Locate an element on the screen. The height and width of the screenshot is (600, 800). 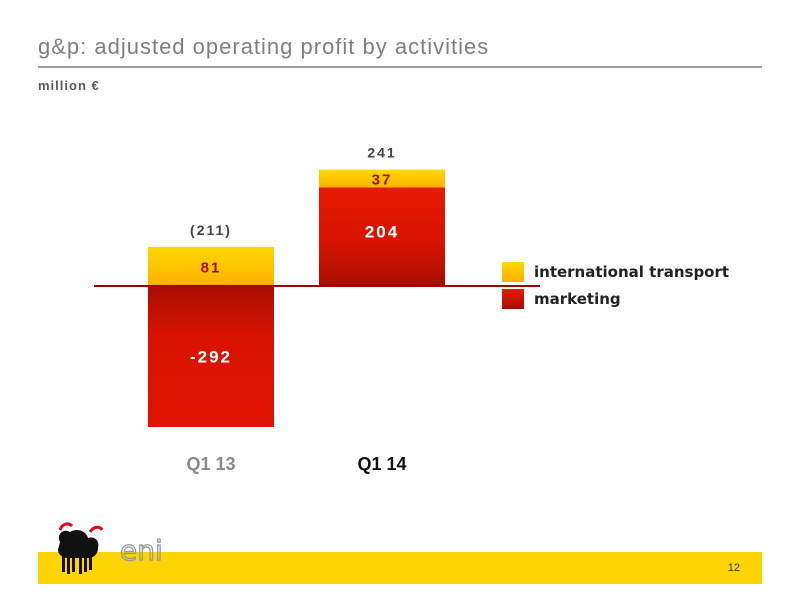
total-label: (211) is located at coordinates (211, 230).